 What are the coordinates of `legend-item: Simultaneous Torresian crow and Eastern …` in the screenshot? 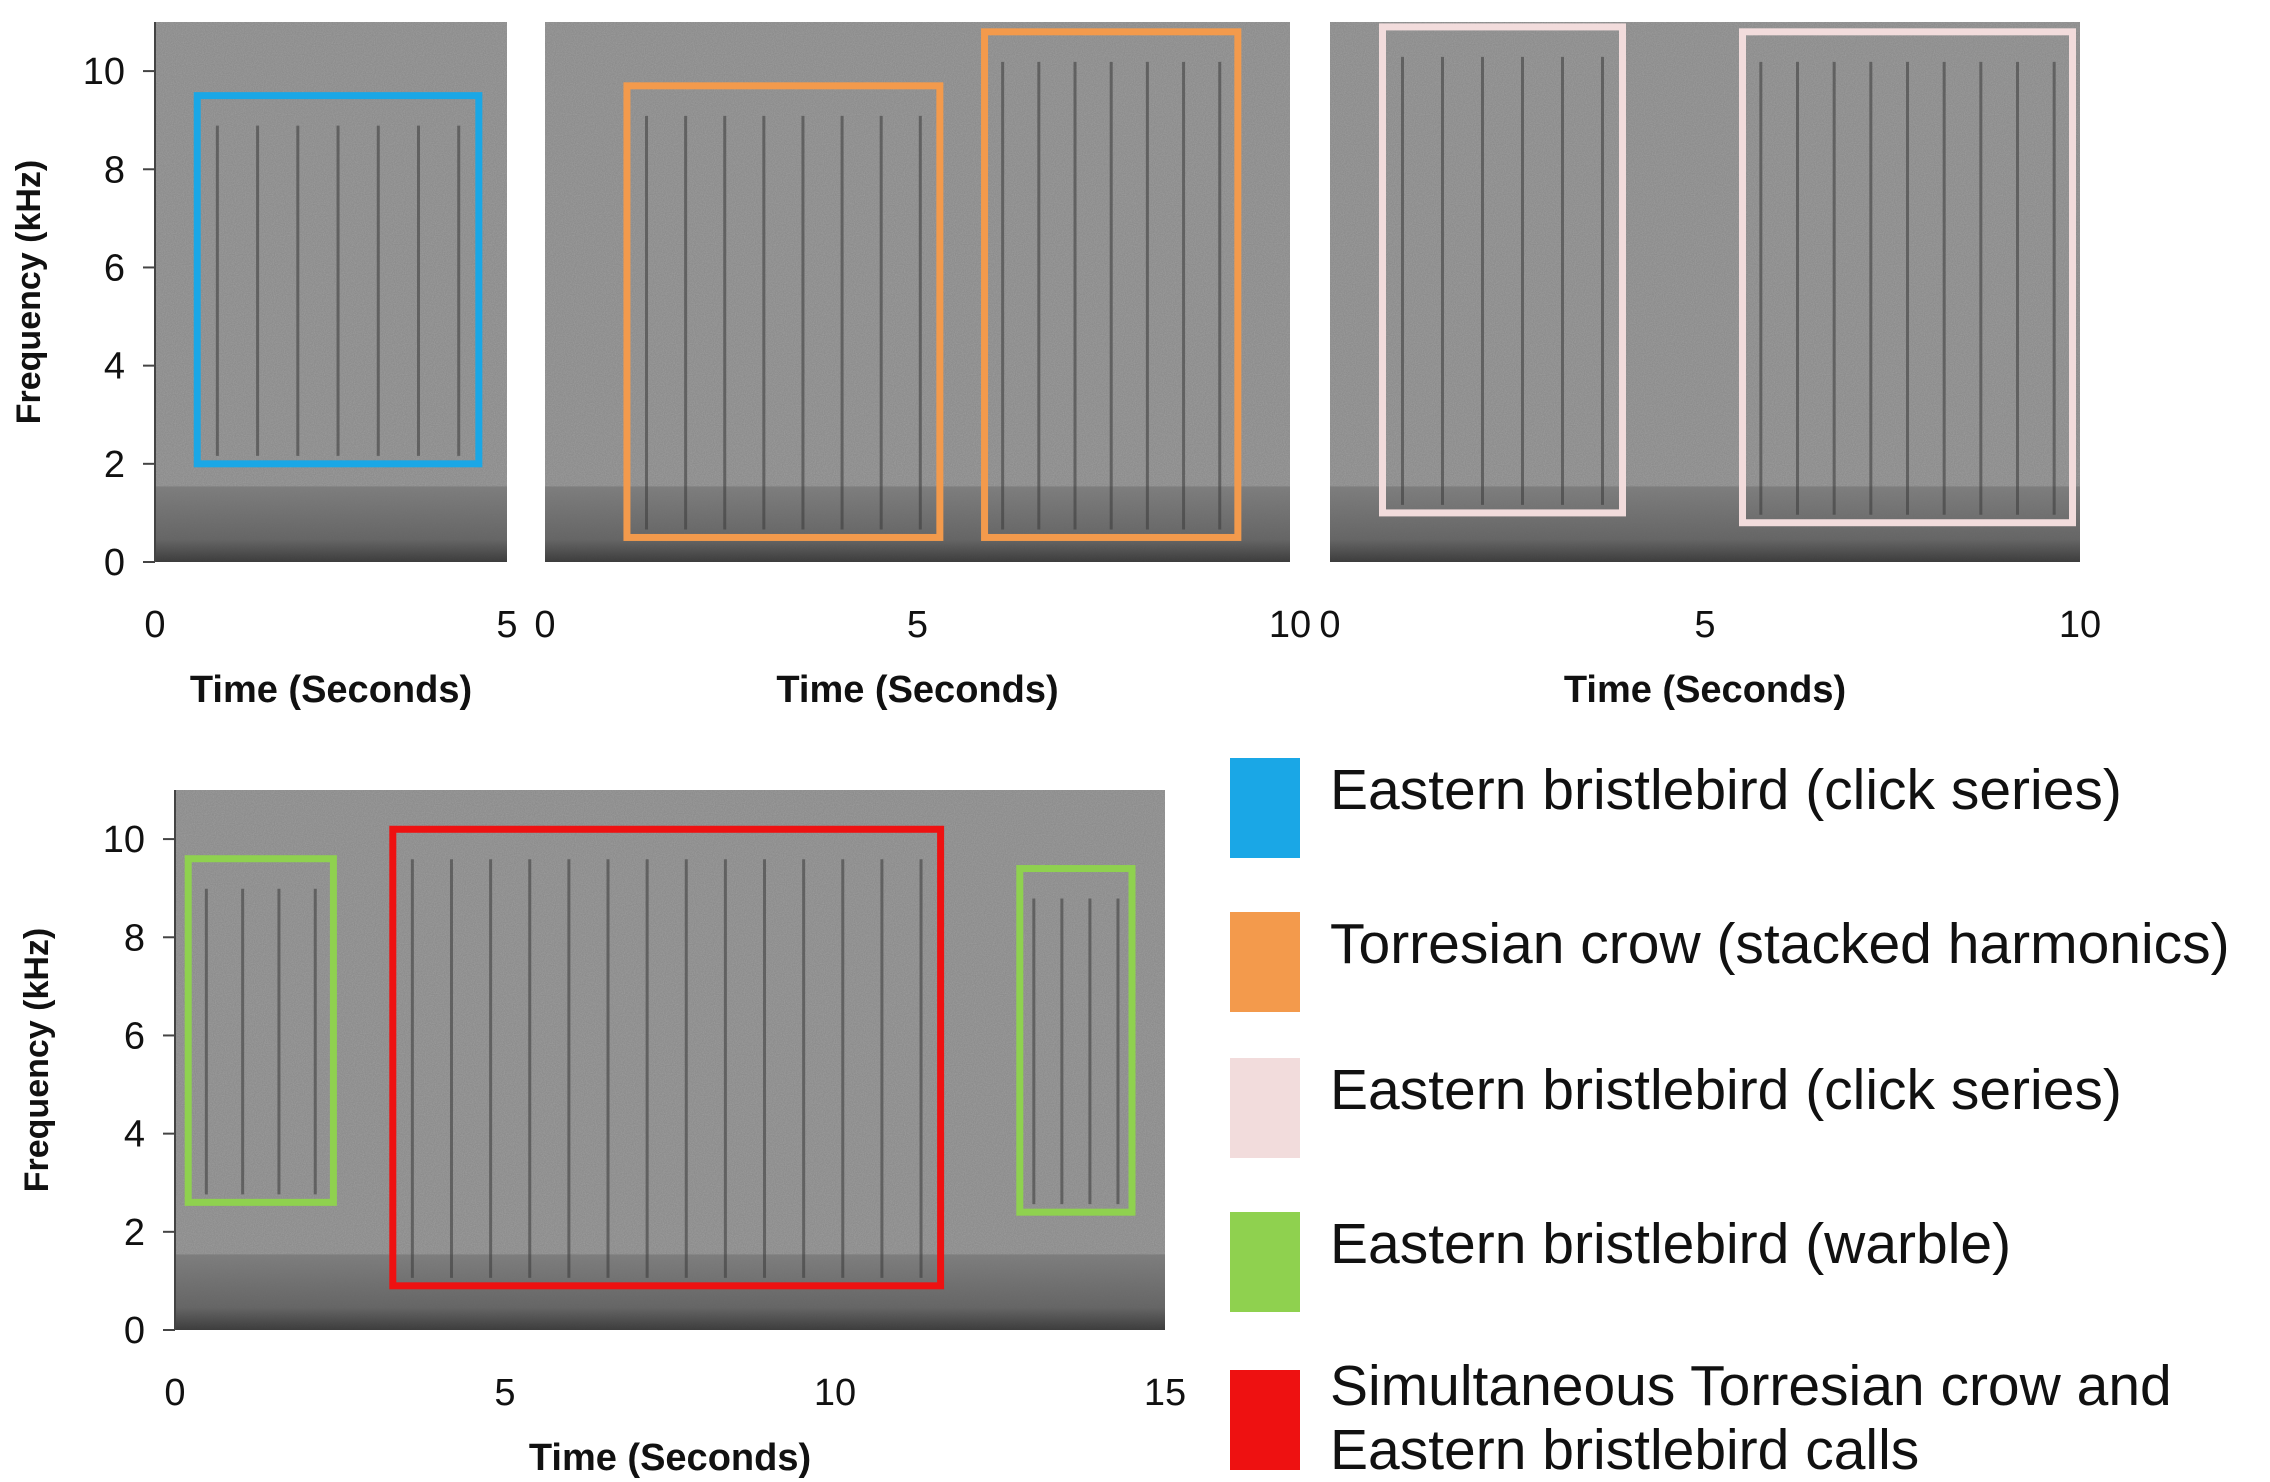 It's located at (1750, 1418).